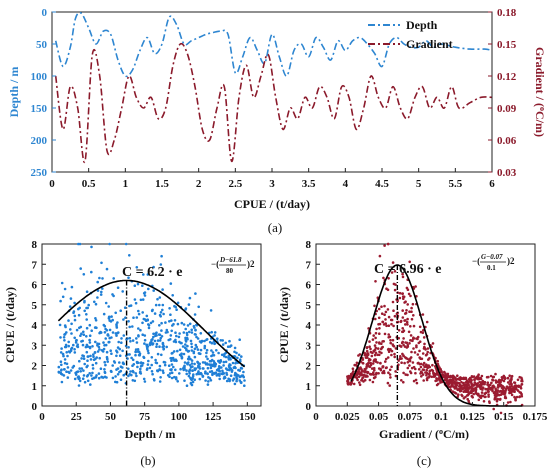 The image size is (550, 471). Describe the element at coordinates (502, 93) in the screenshot. I see `panel-a-y-right-ticks: 0.03 0.06 0.09 0.12 0.15 0.18` at that location.